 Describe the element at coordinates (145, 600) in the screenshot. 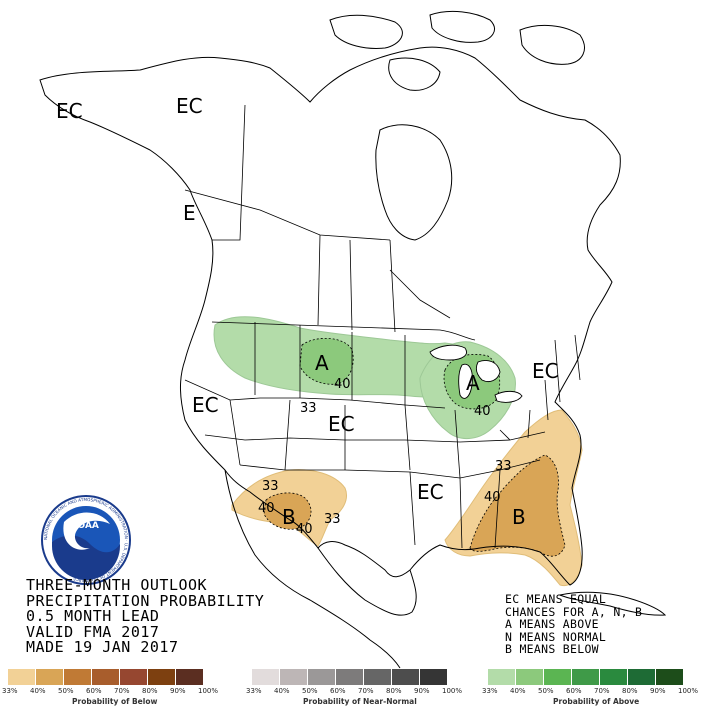

I see `title-line-2: PRECIPITATION PROBABILITY` at that location.